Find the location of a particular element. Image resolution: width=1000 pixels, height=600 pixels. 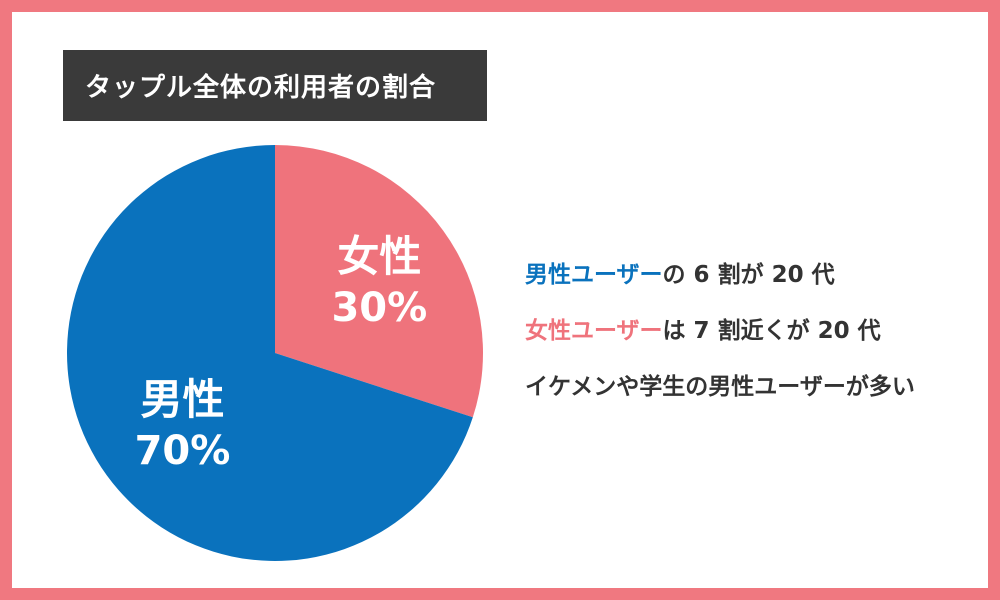

chart-title: タップル全体の利用者の割合 is located at coordinates (261, 88).